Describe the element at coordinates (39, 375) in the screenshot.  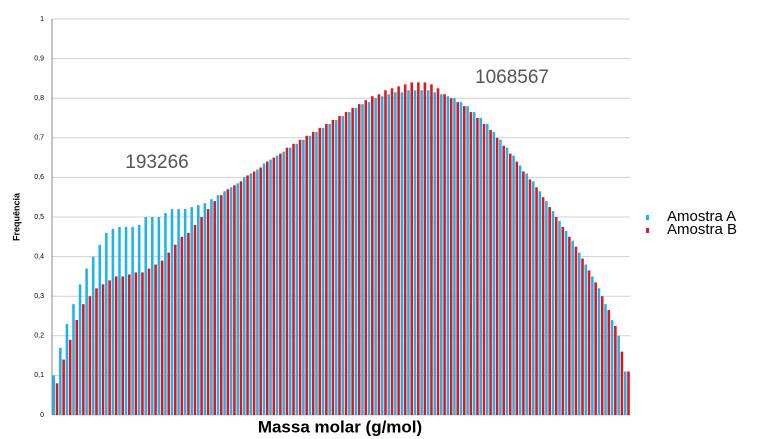
I see `y-tick-label: 0,1` at that location.